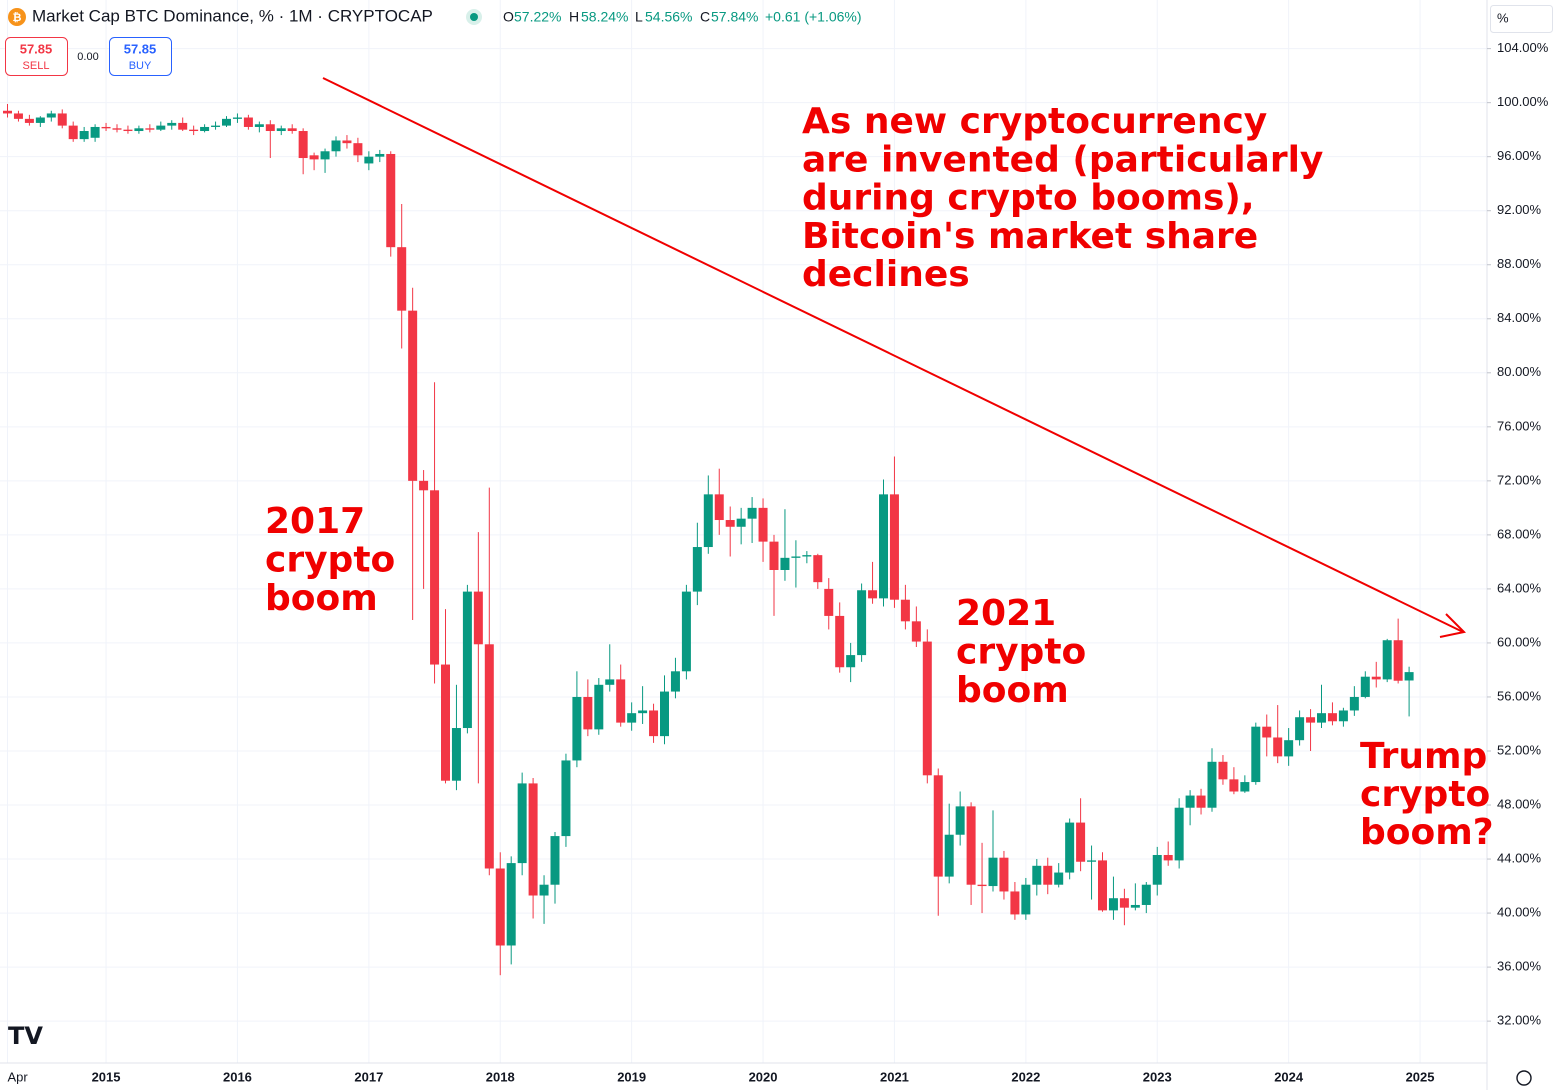 The image size is (1555, 1090). What do you see at coordinates (1289, 1076) in the screenshot?
I see `x-tick-label: 2024` at bounding box center [1289, 1076].